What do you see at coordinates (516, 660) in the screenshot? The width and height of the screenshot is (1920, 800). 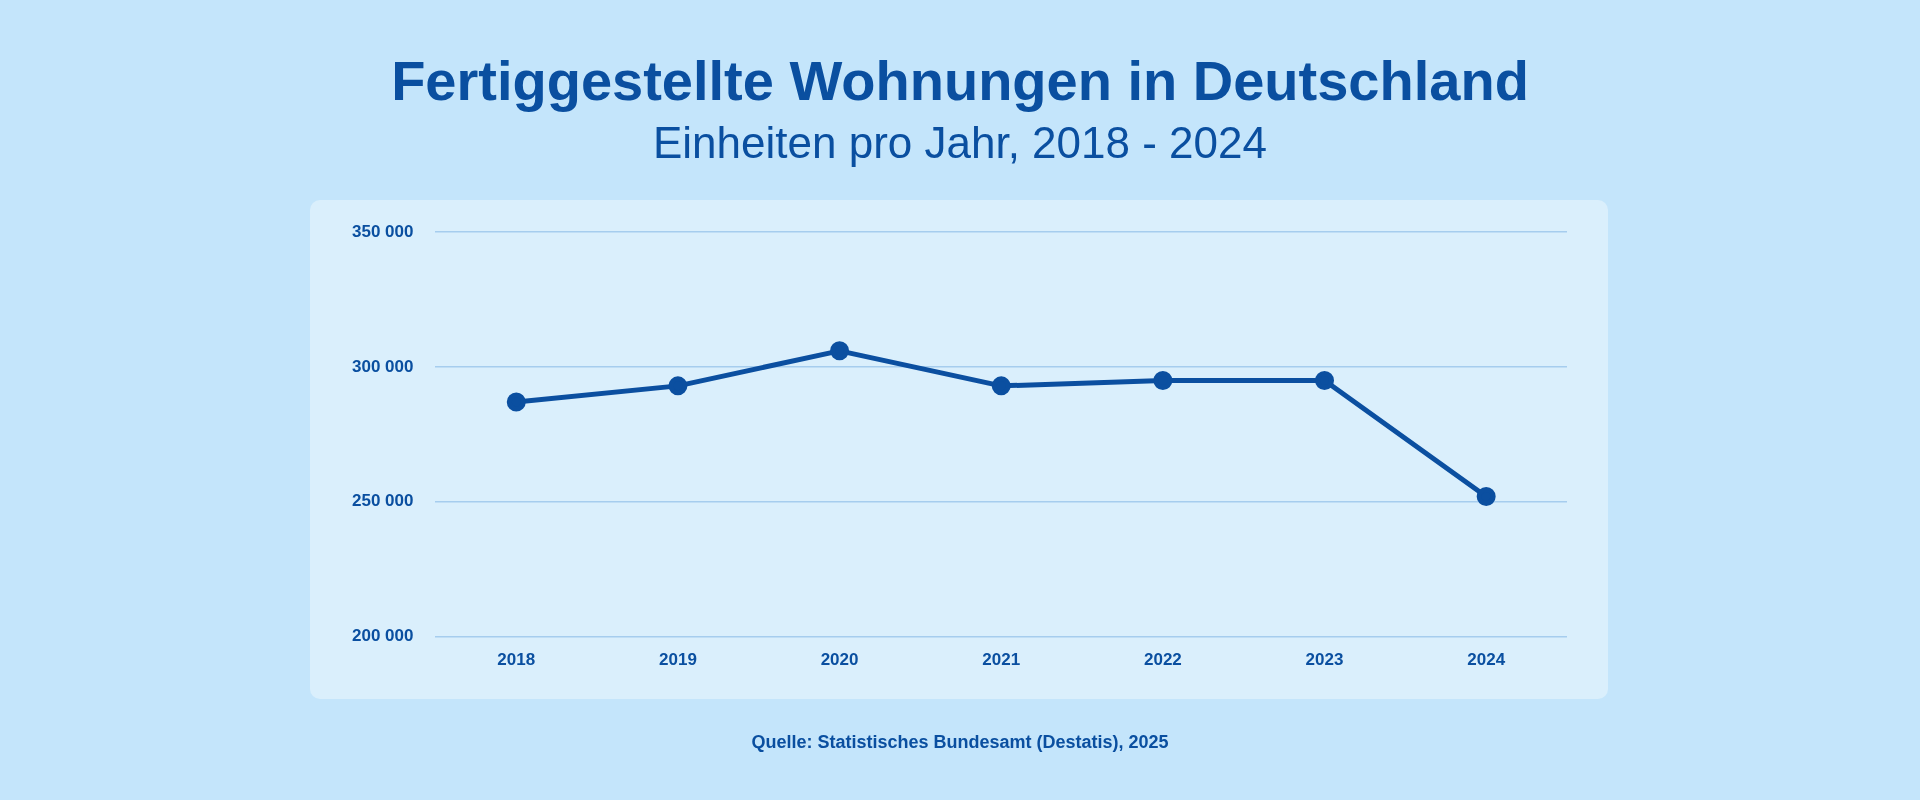 I see `x-tick-label: 2018` at bounding box center [516, 660].